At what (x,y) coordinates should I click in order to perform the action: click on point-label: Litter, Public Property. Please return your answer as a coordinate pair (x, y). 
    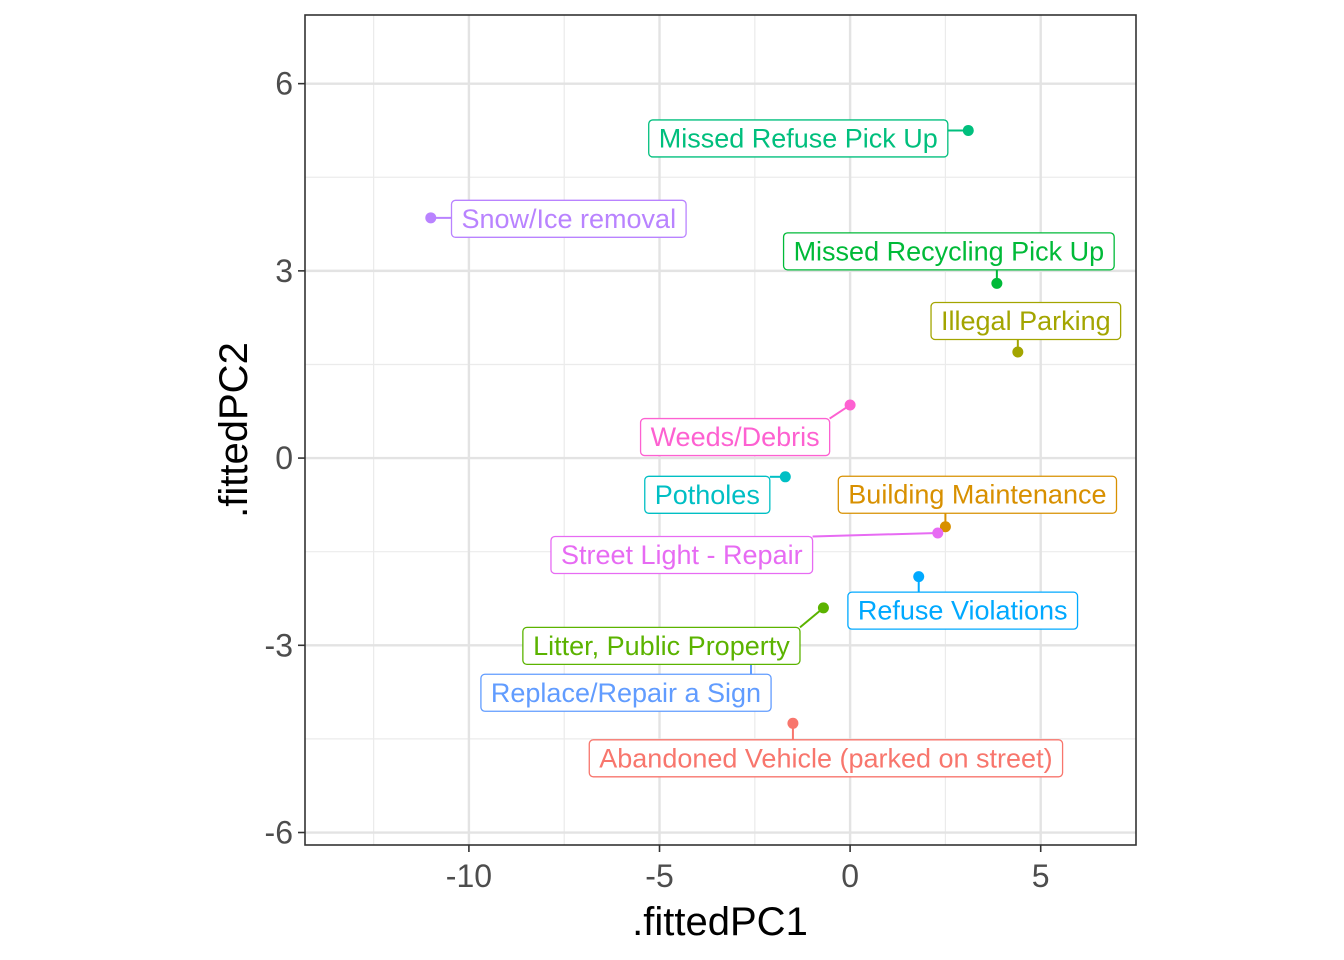
    Looking at the image, I should click on (661, 646).